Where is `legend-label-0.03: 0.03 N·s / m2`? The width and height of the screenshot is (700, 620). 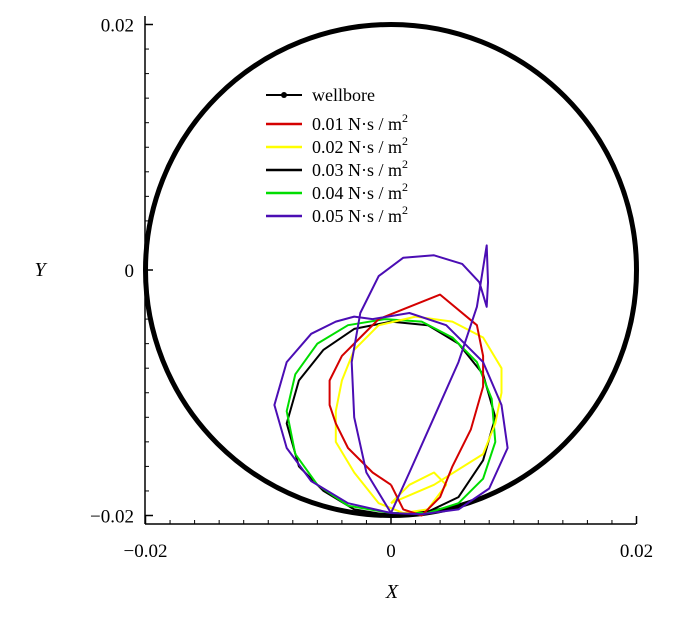 legend-label-0.03: 0.03 N·s / m2 is located at coordinates (360, 168).